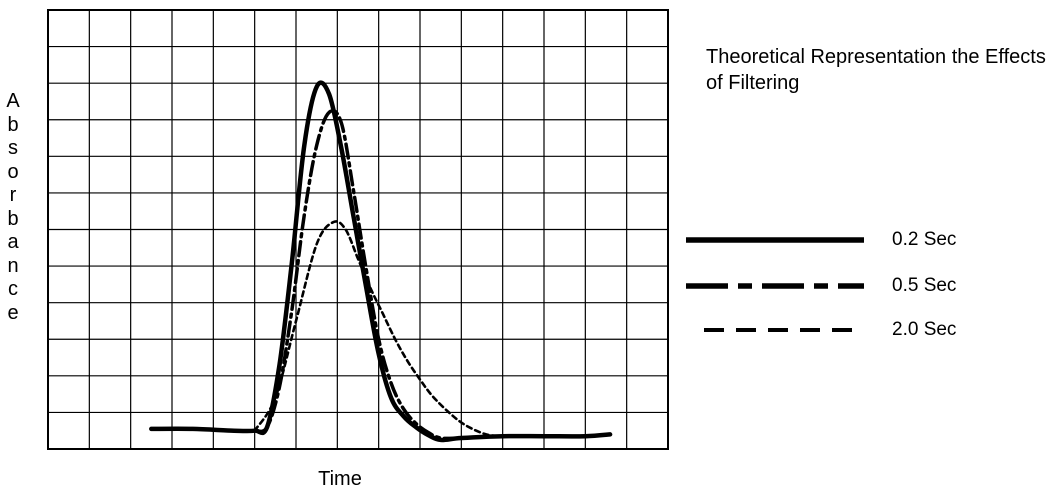 The width and height of the screenshot is (1058, 501). What do you see at coordinates (13, 101) in the screenshot?
I see `y-axis-label-letter: A` at bounding box center [13, 101].